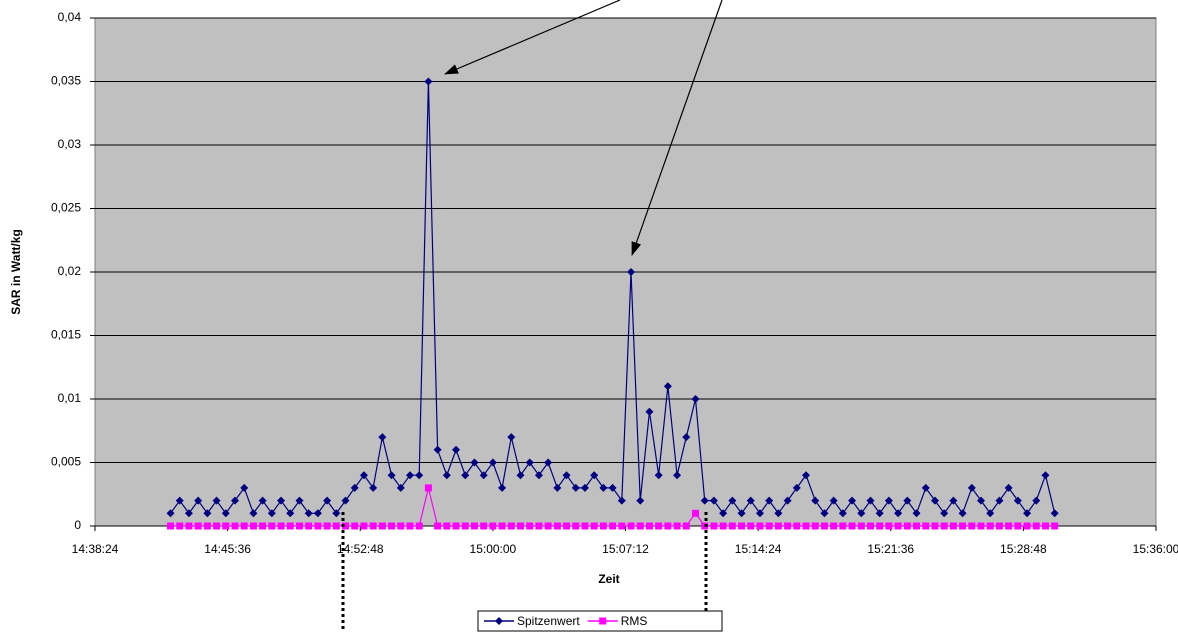 The width and height of the screenshot is (1178, 632). Describe the element at coordinates (360, 549) in the screenshot. I see `x-tick-label: 14:52:48` at that location.